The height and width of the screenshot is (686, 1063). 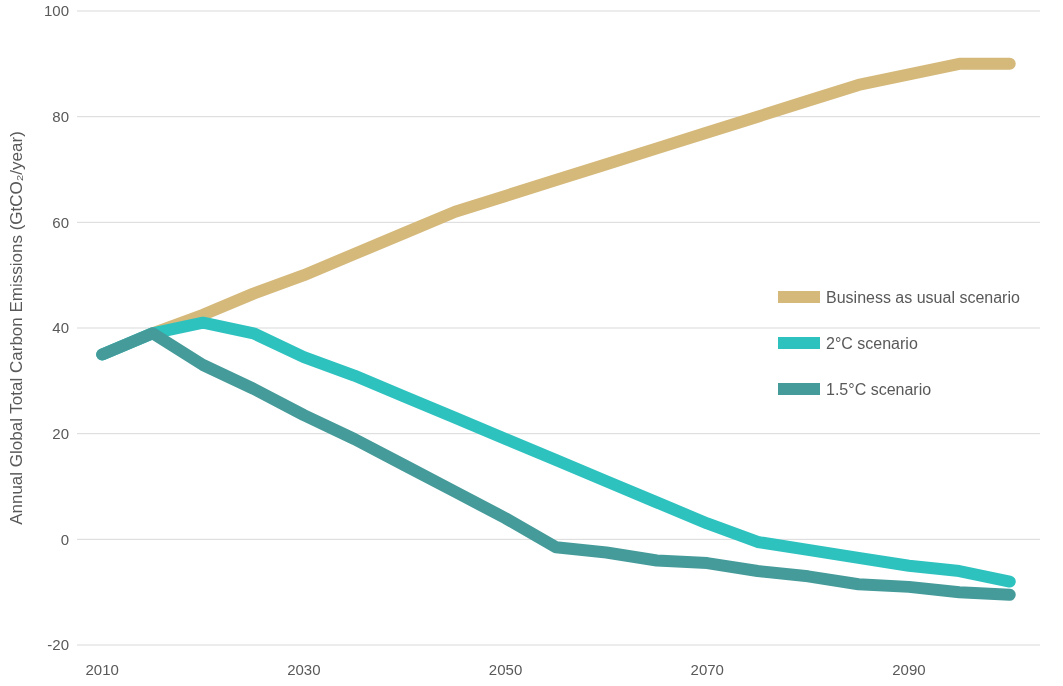 What do you see at coordinates (872, 343) in the screenshot?
I see `legend-label: 2°C scenario` at bounding box center [872, 343].